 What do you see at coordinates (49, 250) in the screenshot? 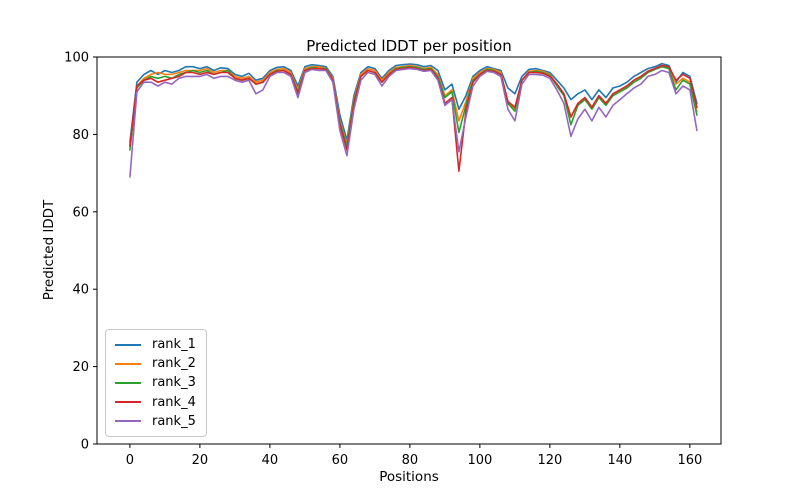
I see `y-axis-label: Predicted lDDT` at bounding box center [49, 250].